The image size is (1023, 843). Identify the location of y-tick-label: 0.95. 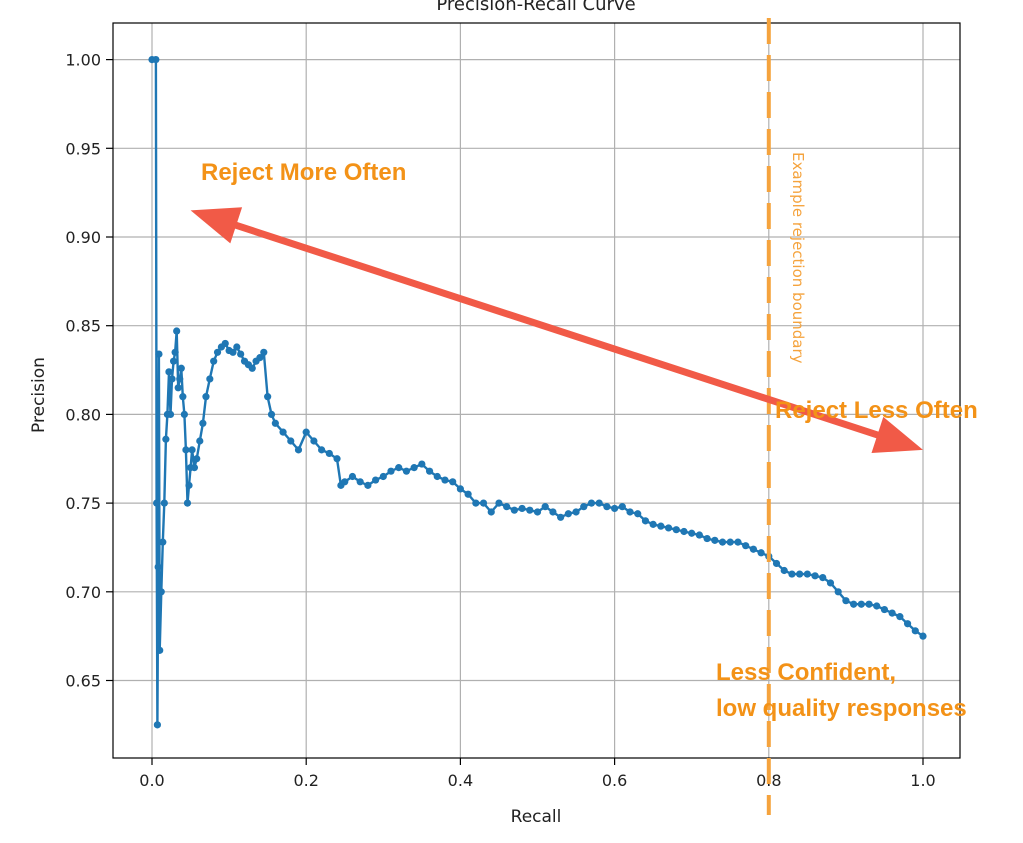
(83, 148).